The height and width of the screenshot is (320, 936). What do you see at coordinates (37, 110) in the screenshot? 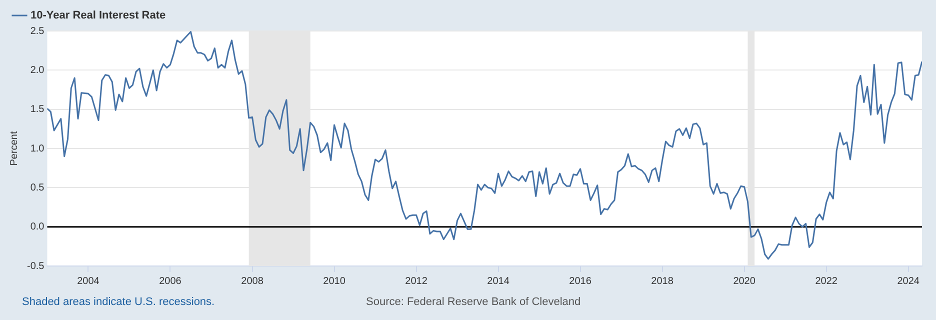
I see `y-tick-label: 1.5` at bounding box center [37, 110].